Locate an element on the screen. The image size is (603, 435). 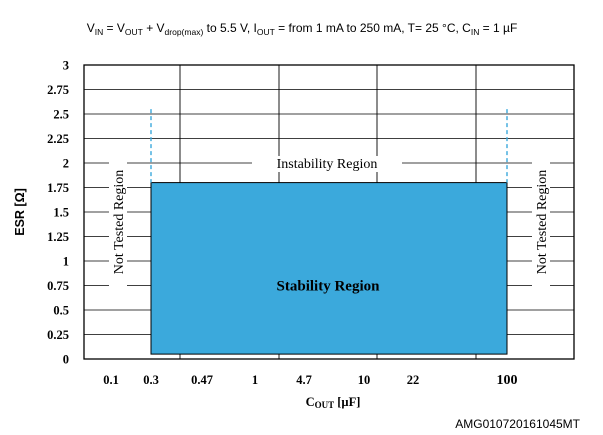
y-tick-label: 2.25 is located at coordinates (58, 139).